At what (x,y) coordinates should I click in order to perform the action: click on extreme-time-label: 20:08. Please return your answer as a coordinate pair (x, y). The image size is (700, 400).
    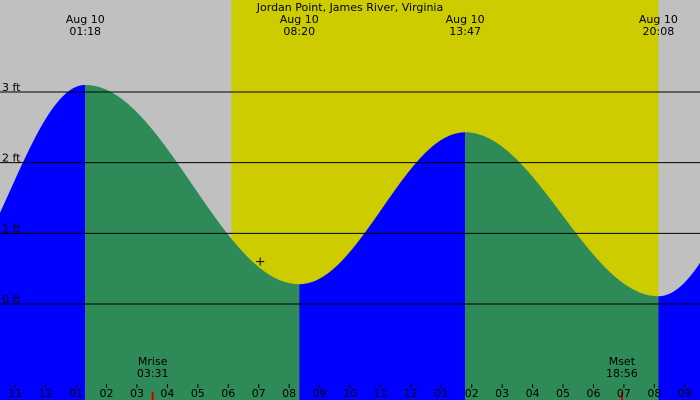
    Looking at the image, I should click on (659, 31).